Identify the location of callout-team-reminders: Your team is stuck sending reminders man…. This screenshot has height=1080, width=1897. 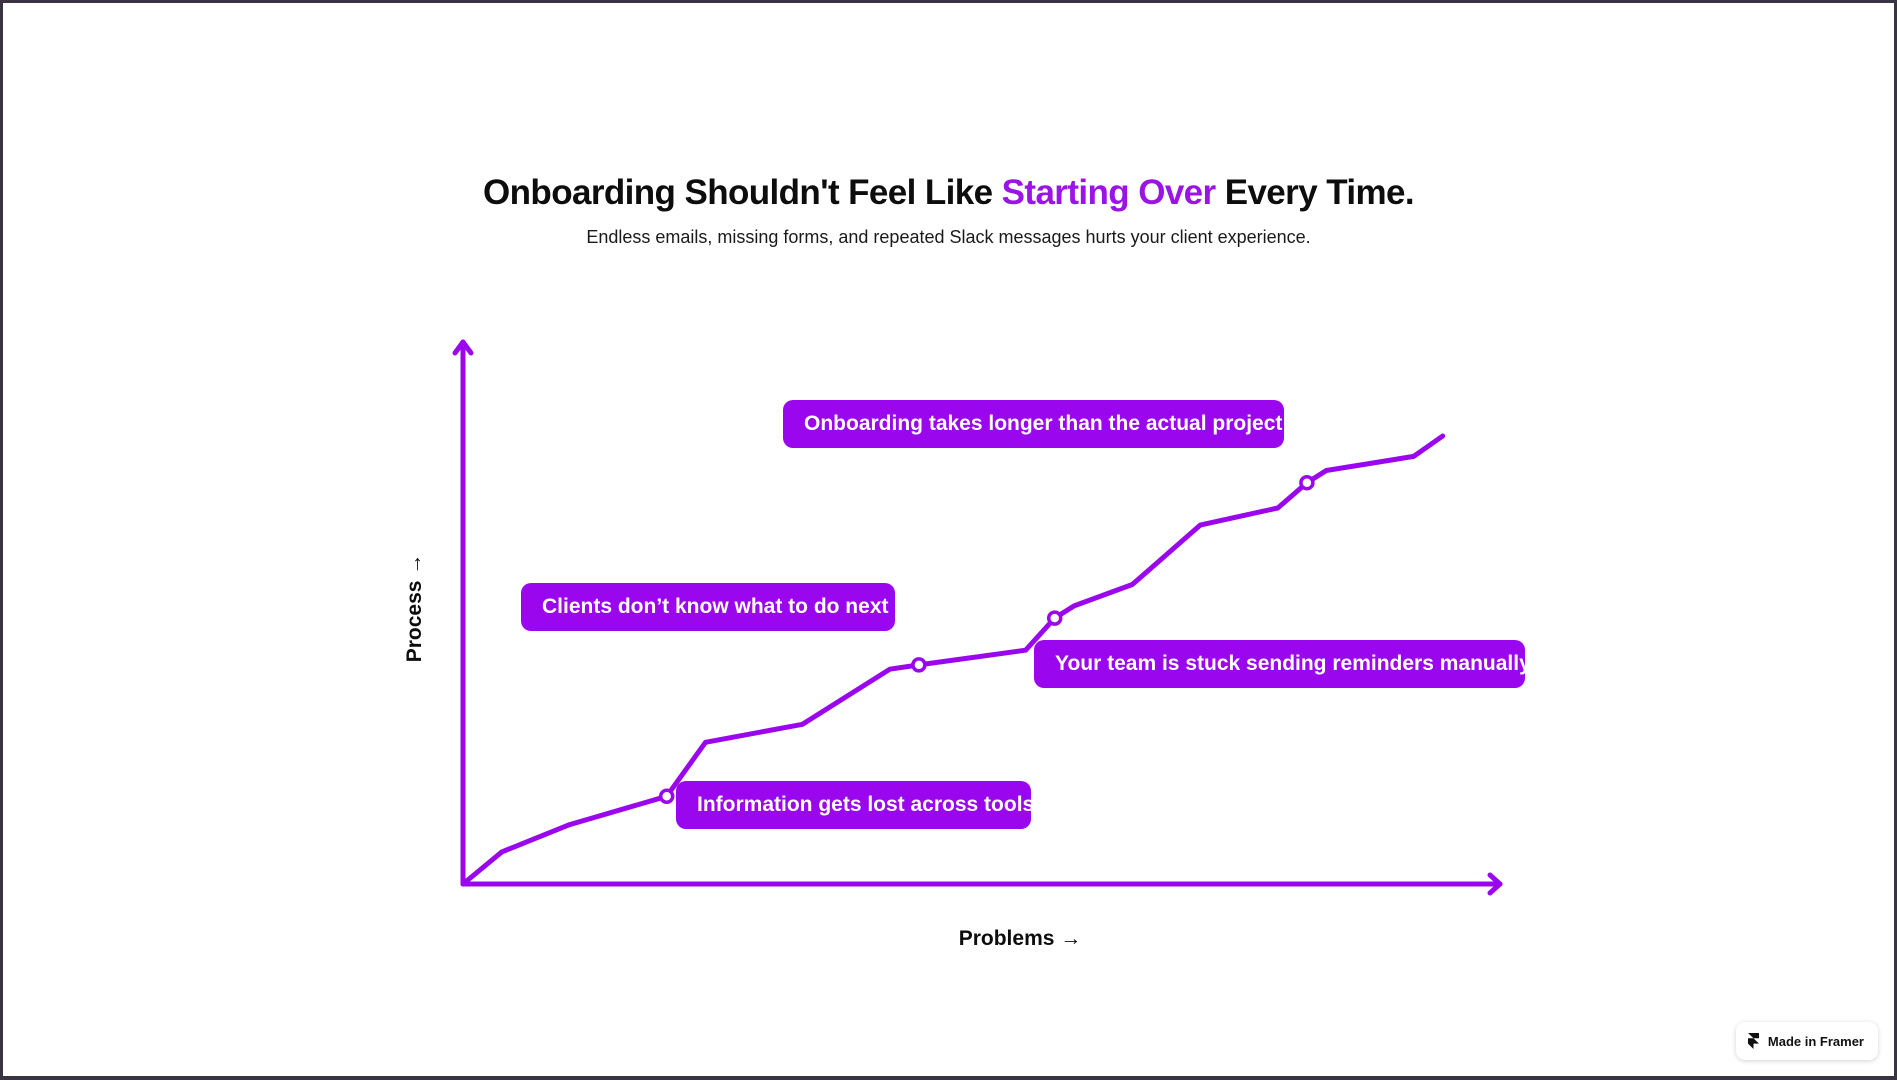
(1282, 664).